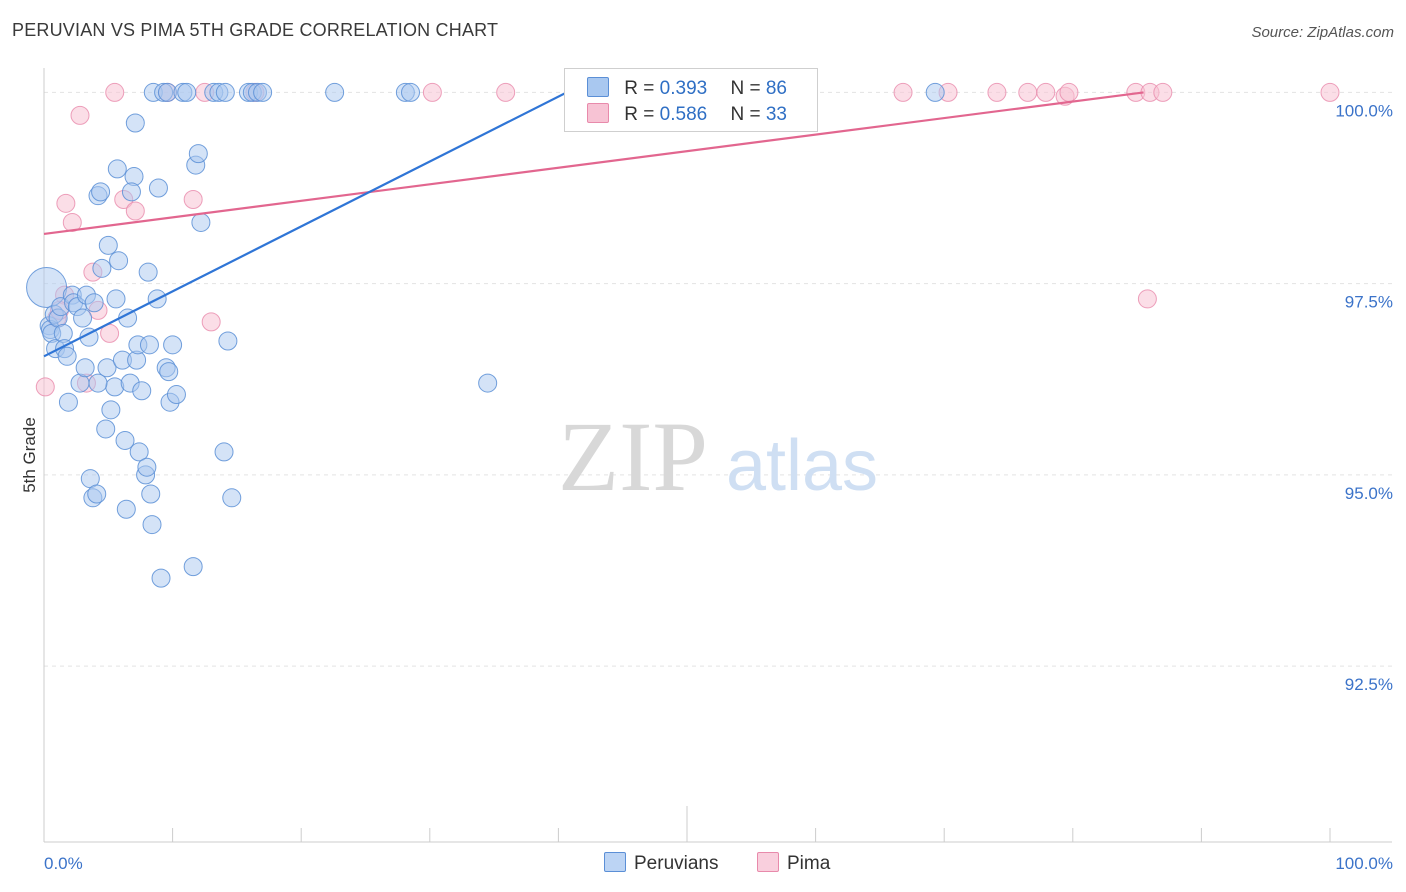  Describe the element at coordinates (1364, 397) in the screenshot. I see `y-tick-labels: 100.0% 97.5% 95.0% 92.5%` at that location.